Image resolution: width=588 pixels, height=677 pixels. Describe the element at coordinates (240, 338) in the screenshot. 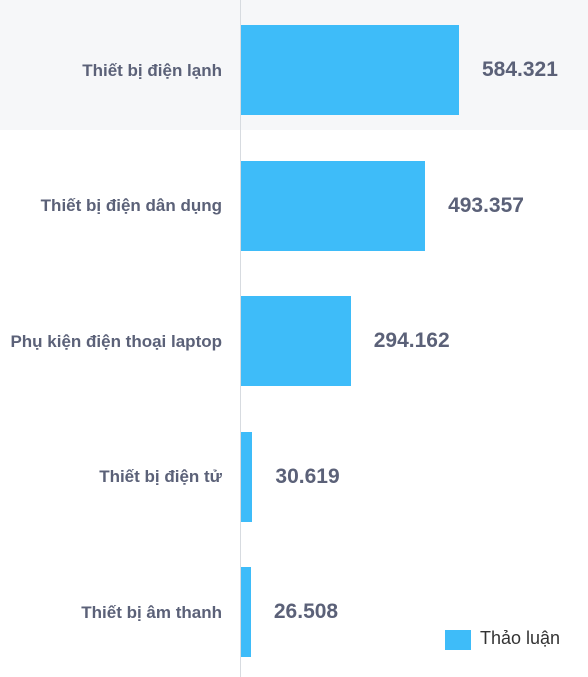

I see `category-axis` at that location.